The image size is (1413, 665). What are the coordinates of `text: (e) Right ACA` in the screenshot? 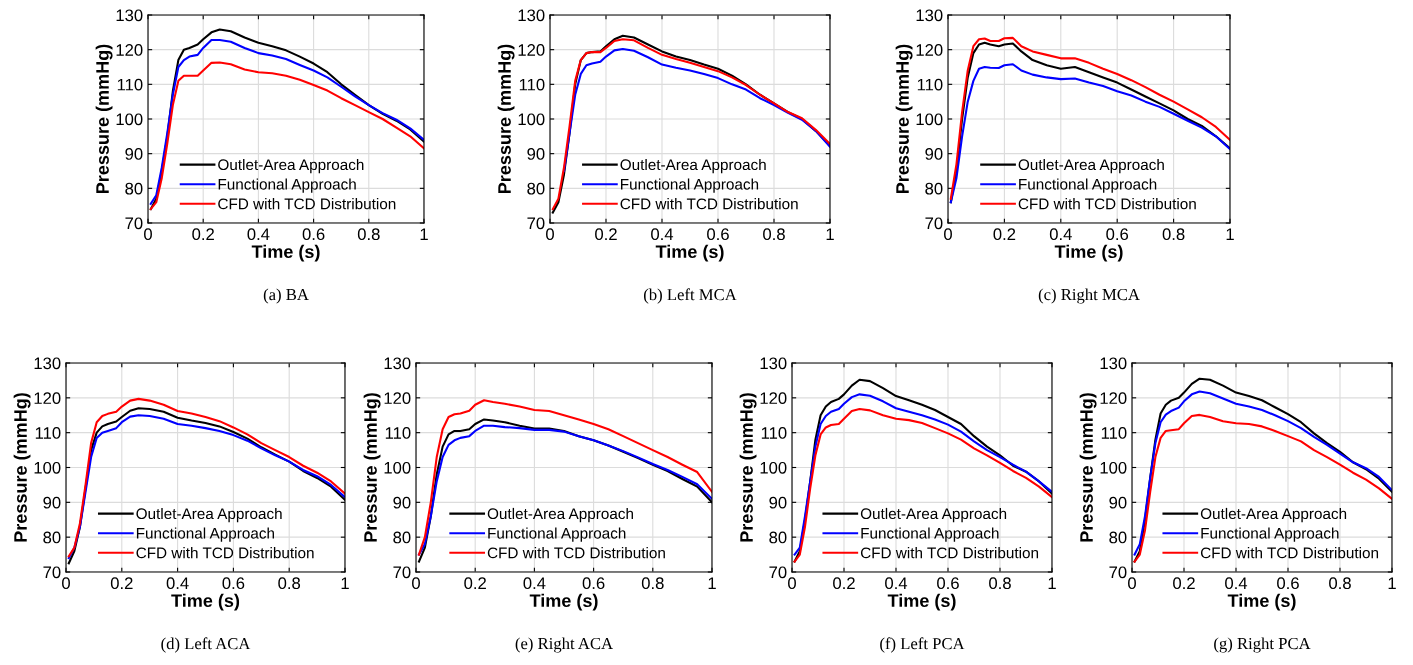 It's located at (564, 645).